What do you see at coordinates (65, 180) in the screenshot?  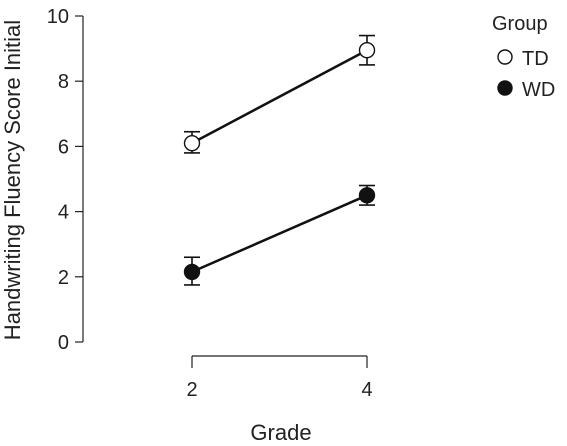 I see `y-axis: 0 2 4 6 8 10` at bounding box center [65, 180].